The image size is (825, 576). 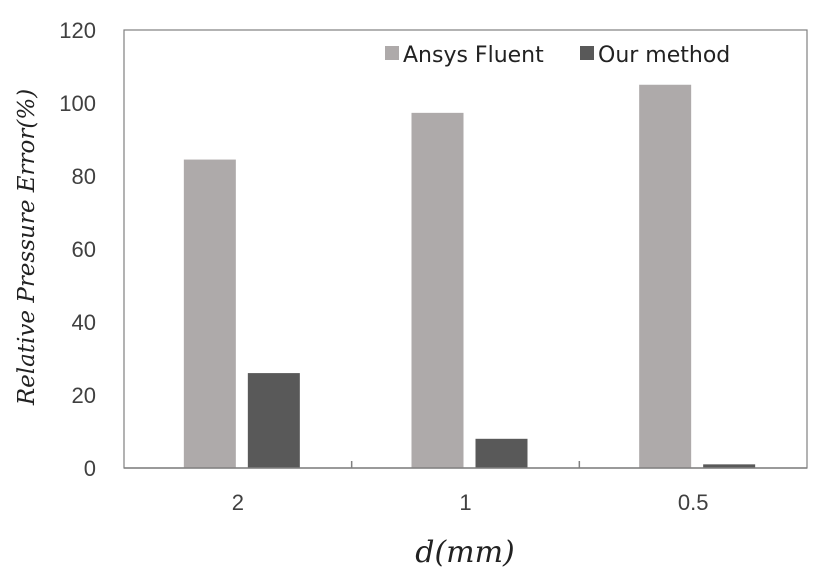 I want to click on y-tick-label: 120, so click(x=77, y=30).